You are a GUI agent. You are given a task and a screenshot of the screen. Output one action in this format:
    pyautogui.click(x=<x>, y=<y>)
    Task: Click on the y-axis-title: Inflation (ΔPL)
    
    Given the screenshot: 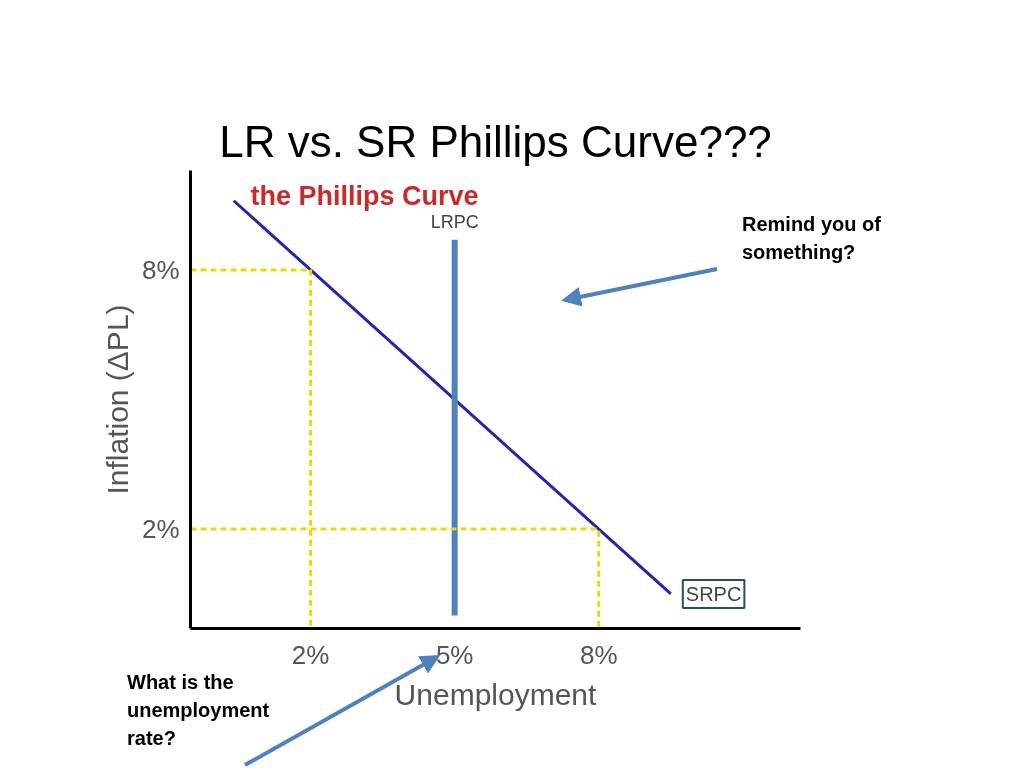 What is the action you would take?
    pyautogui.click(x=117, y=399)
    